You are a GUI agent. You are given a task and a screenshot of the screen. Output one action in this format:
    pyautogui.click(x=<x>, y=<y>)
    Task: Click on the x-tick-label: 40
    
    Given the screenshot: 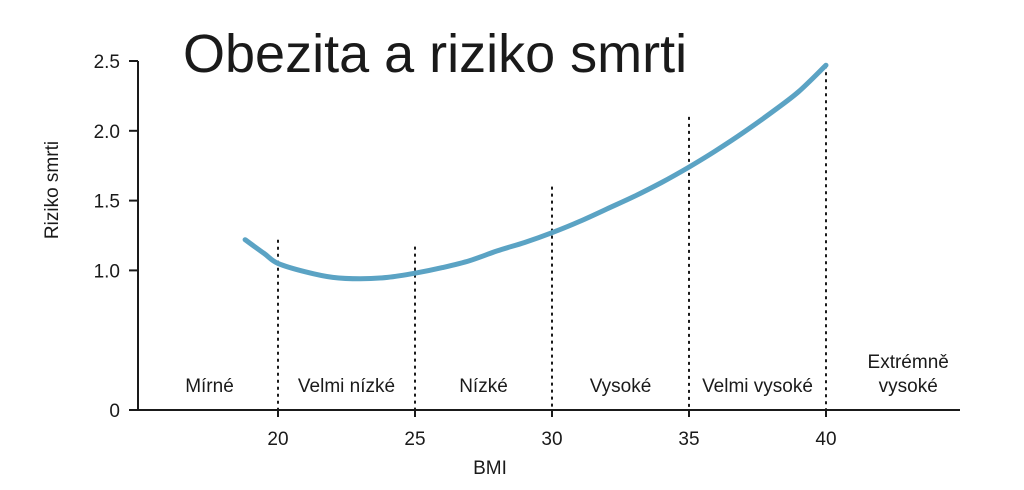 What is the action you would take?
    pyautogui.click(x=825, y=439)
    